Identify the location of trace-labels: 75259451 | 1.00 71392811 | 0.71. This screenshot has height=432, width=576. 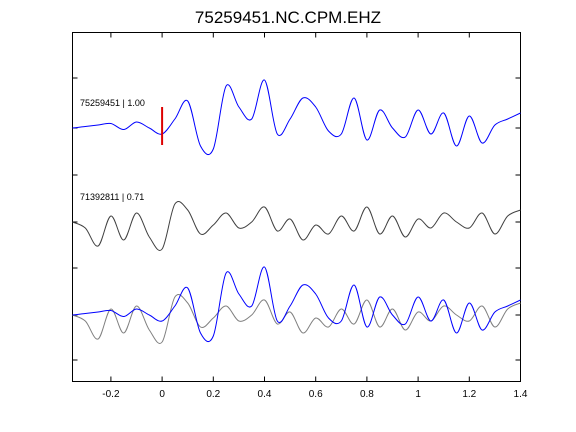
(112, 150).